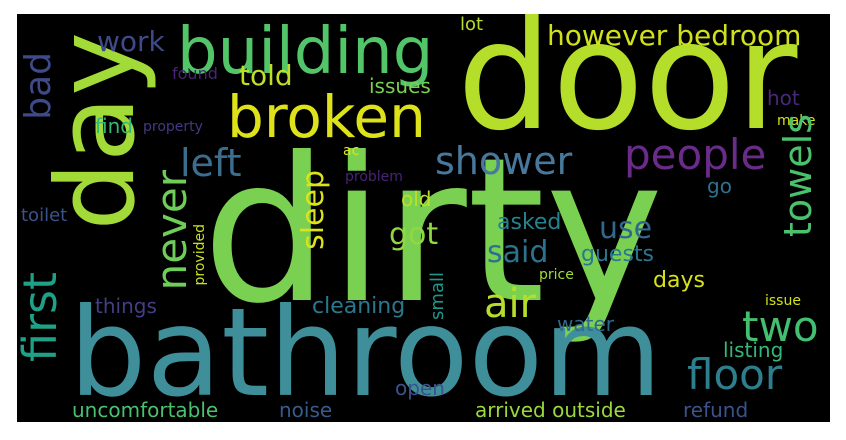  What do you see at coordinates (695, 154) in the screenshot?
I see `word-people: people` at bounding box center [695, 154].